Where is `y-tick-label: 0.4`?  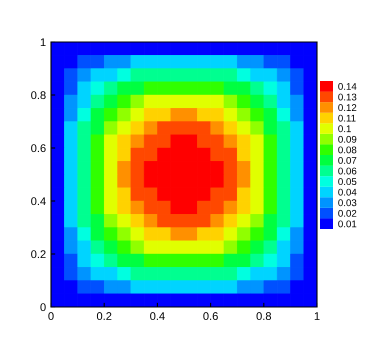 y-tick-label: 0.4 is located at coordinates (38, 201).